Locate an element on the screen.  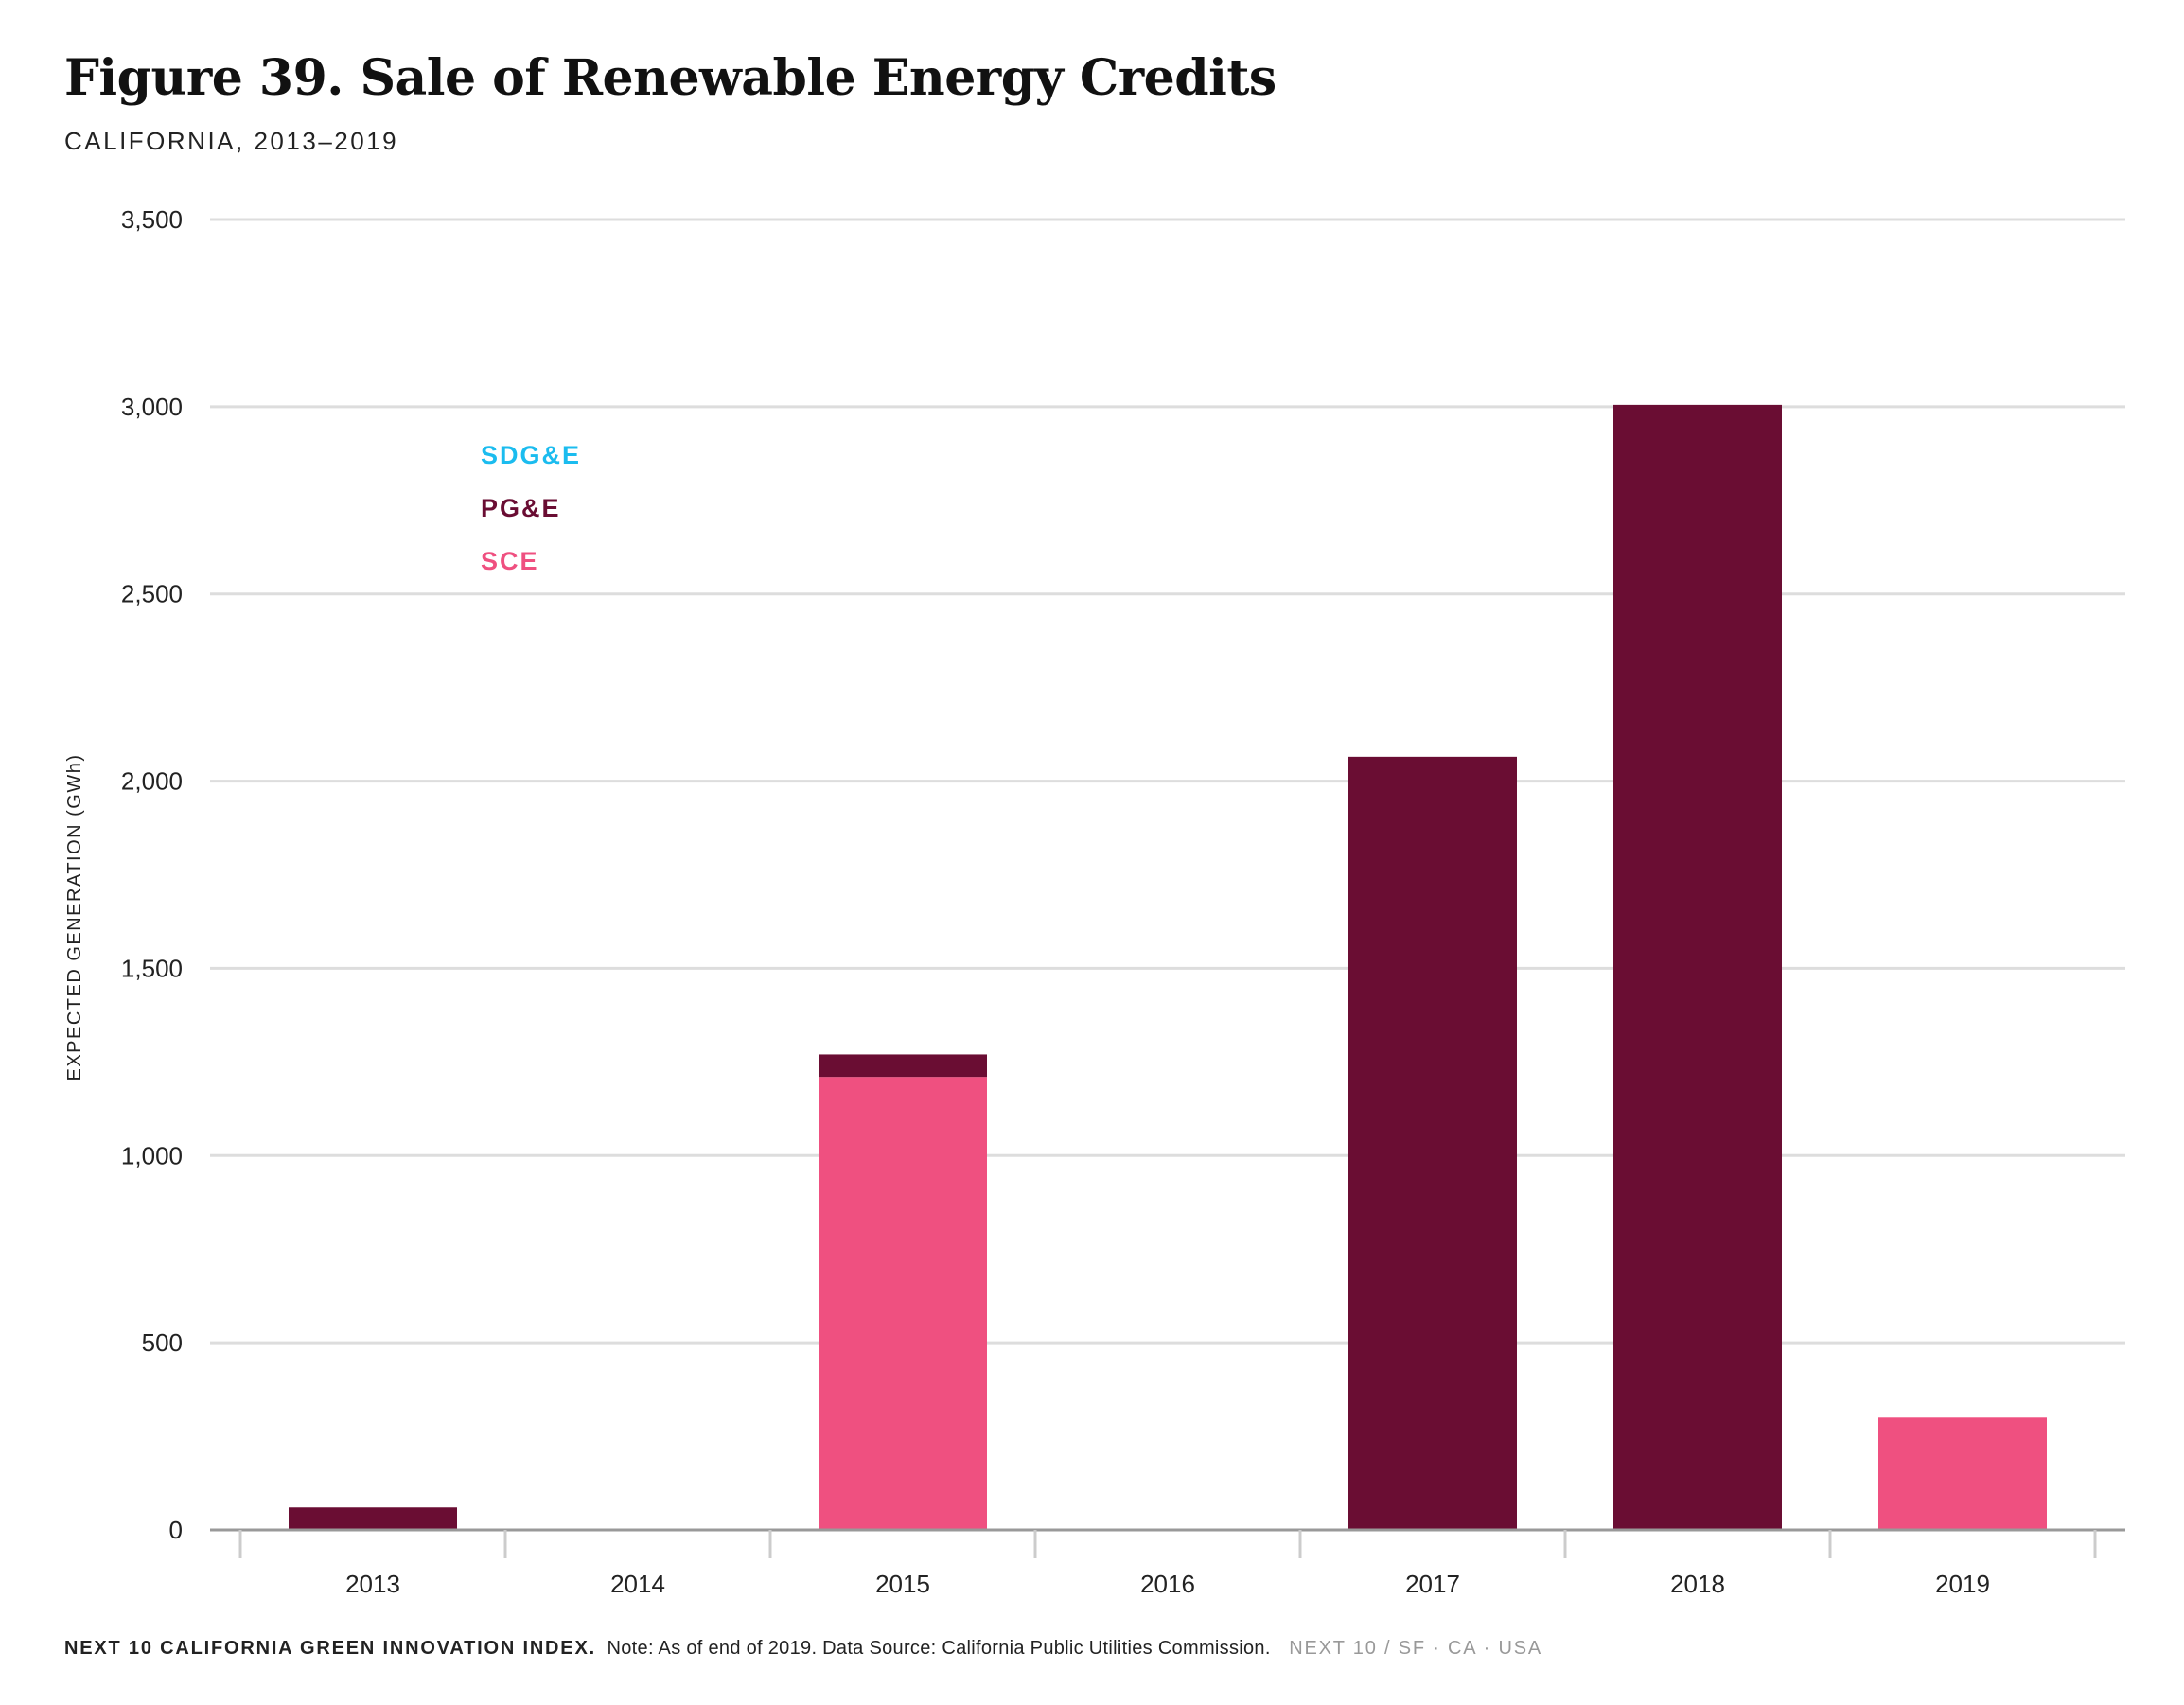
bar-sce-2015 is located at coordinates (903, 1304).